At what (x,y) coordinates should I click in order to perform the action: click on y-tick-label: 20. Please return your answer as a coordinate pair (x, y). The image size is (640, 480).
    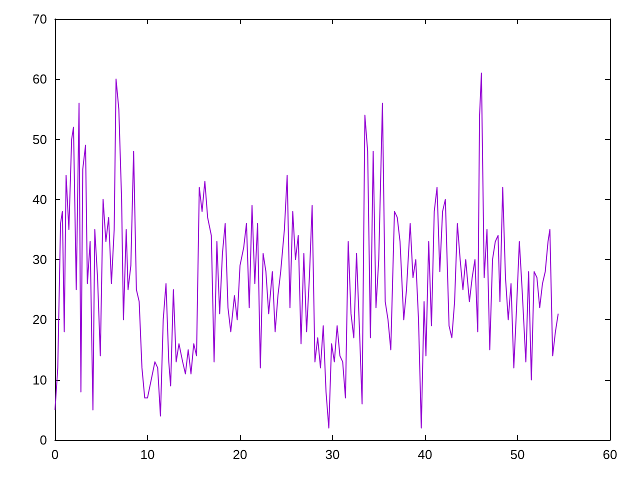
    Looking at the image, I should click on (39, 320).